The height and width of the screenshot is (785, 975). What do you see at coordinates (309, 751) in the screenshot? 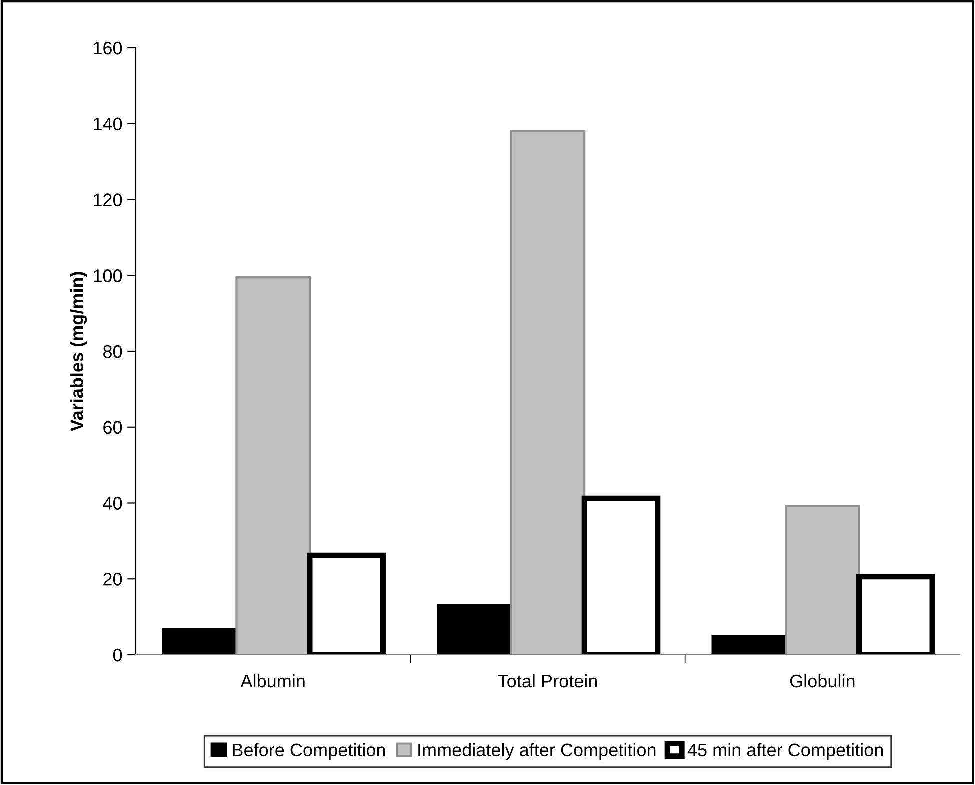
I see `legend-label: Before Competition` at bounding box center [309, 751].